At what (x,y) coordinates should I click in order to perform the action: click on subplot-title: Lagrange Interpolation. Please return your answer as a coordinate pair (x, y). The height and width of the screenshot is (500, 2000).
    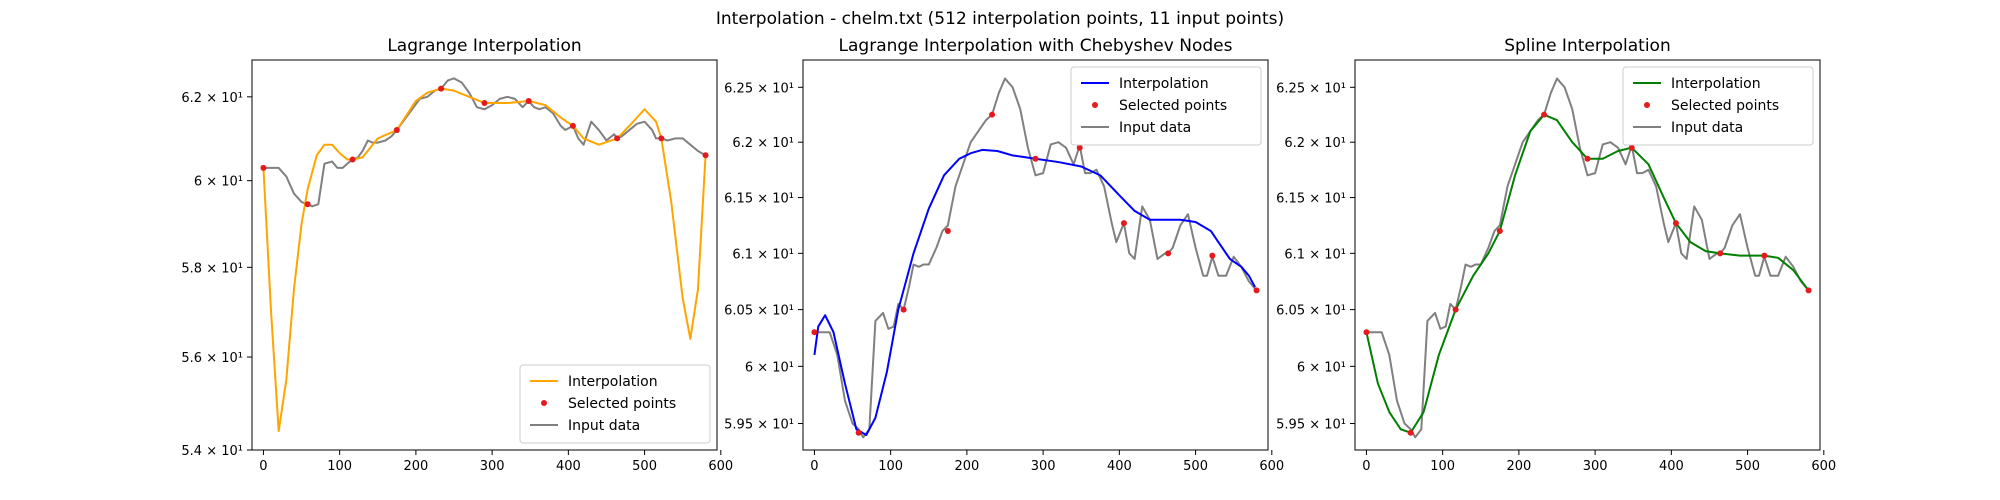
    Looking at the image, I should click on (484, 46).